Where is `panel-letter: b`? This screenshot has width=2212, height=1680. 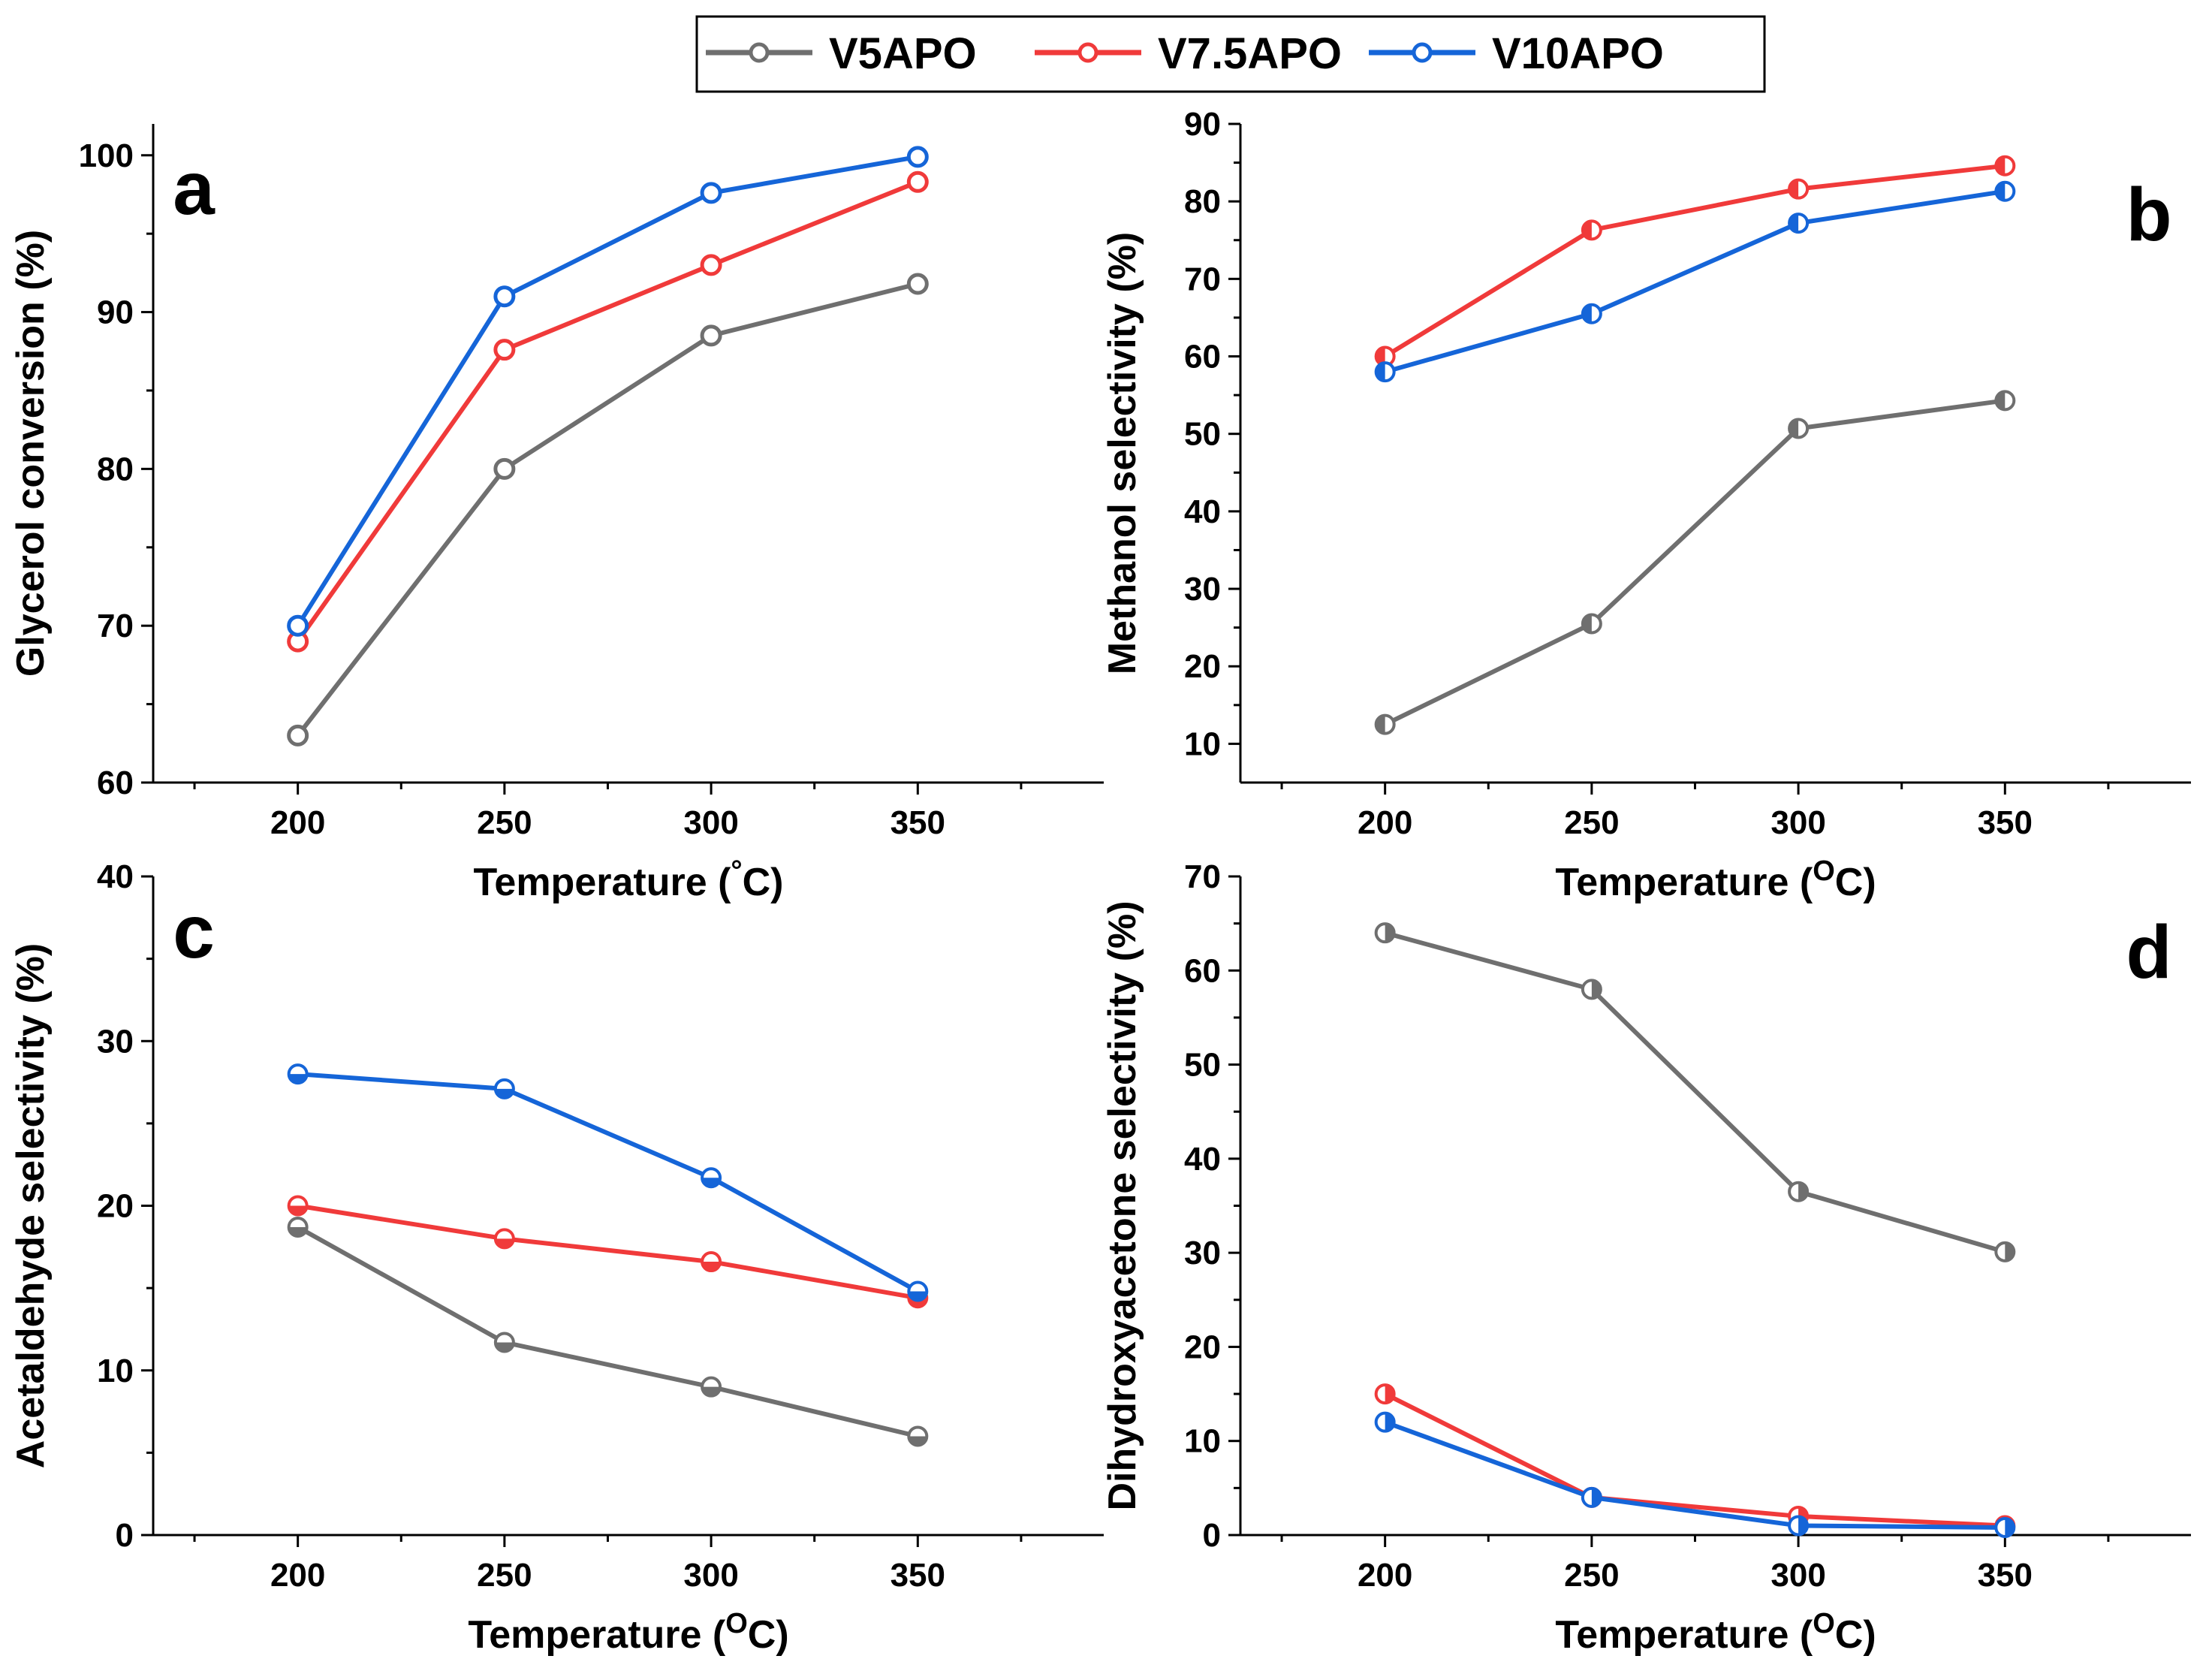
panel-letter: b is located at coordinates (2148, 215).